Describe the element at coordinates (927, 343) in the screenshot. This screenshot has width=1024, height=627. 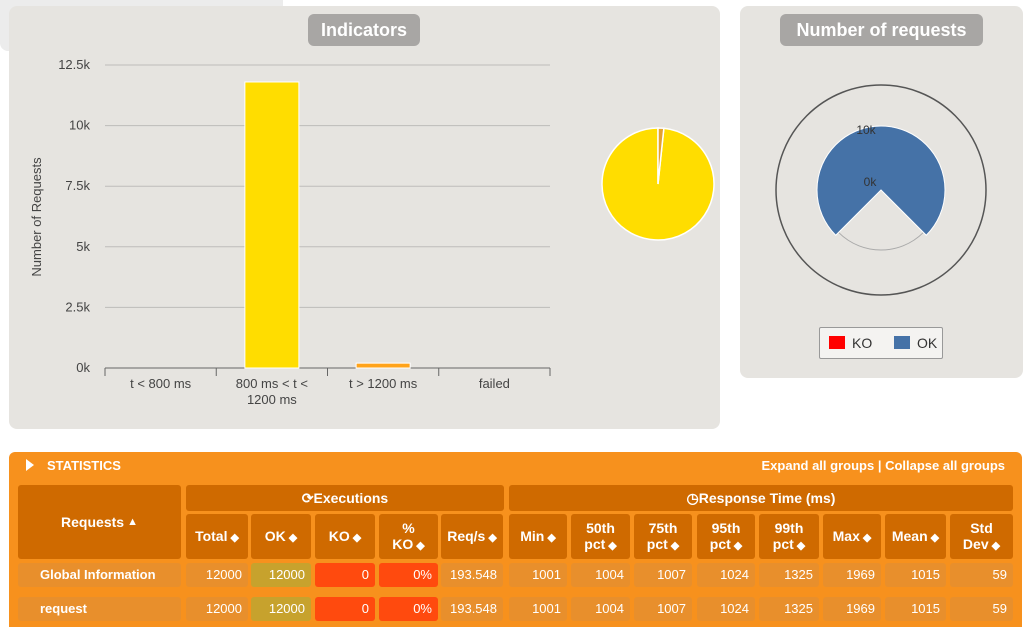
I see `legend-ok-label: OK` at that location.